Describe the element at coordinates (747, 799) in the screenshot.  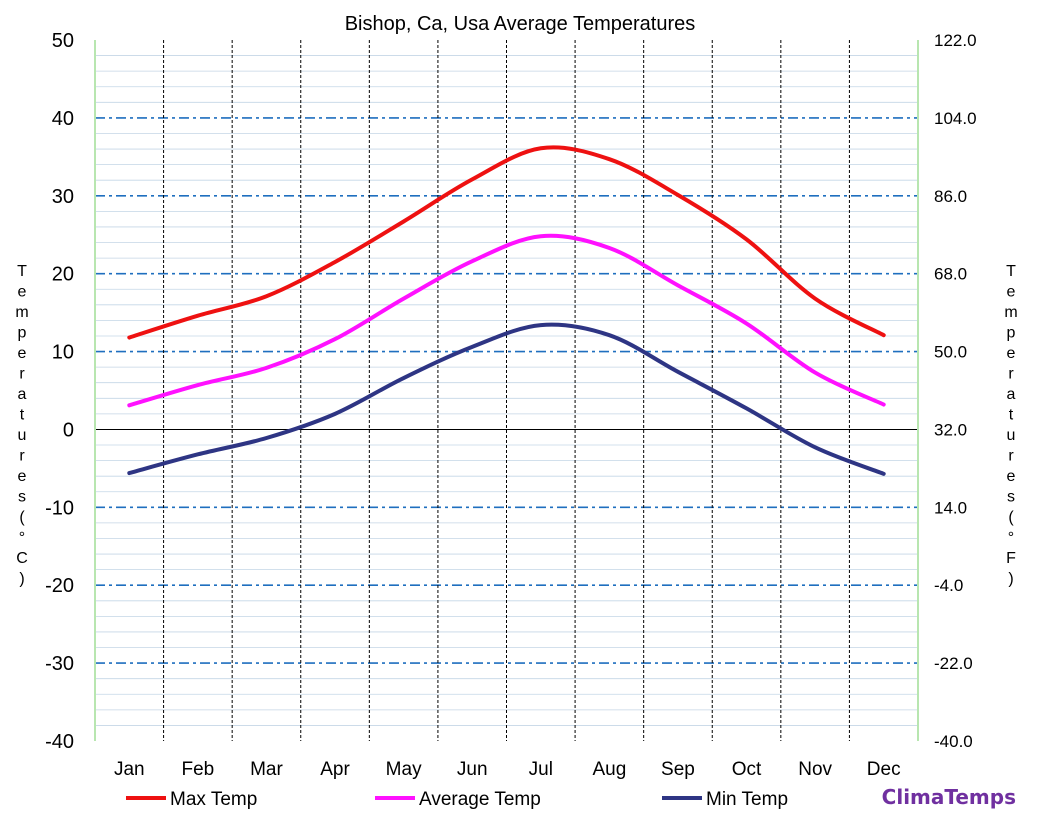
I see `legend-min-temp-label: Min Temp` at that location.